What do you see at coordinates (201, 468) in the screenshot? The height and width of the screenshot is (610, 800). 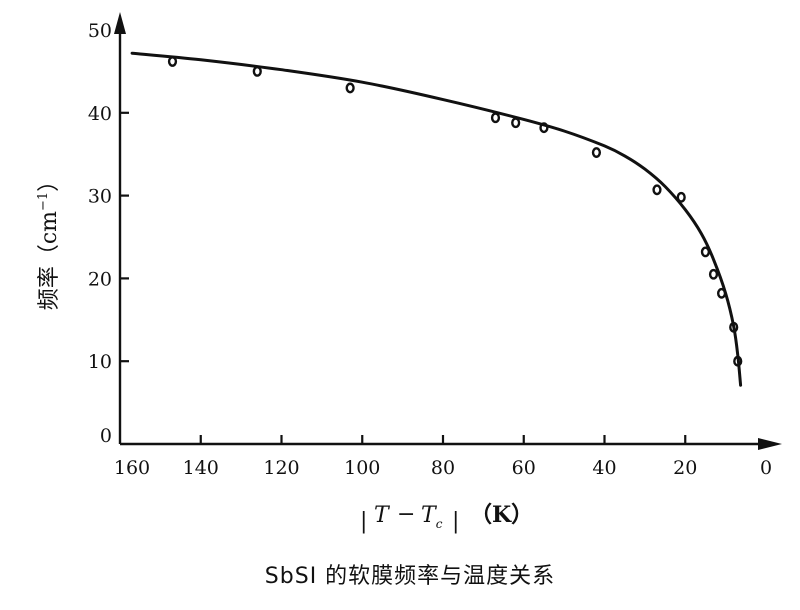 I see `x-tick-label: 140` at bounding box center [201, 468].